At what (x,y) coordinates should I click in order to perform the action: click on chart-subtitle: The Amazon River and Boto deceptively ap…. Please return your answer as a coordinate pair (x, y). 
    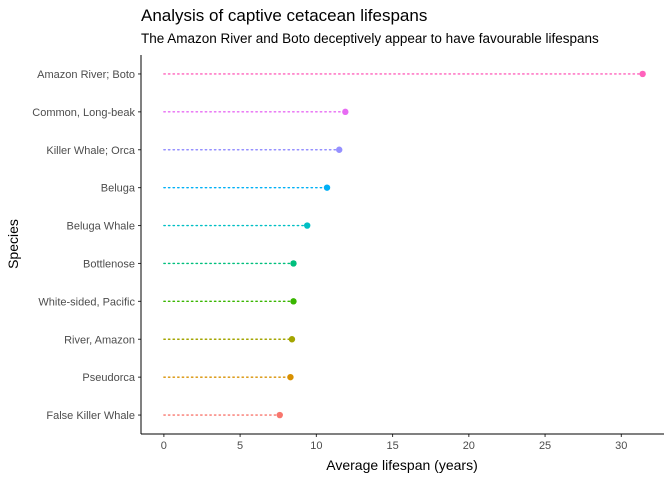
    Looking at the image, I should click on (370, 38).